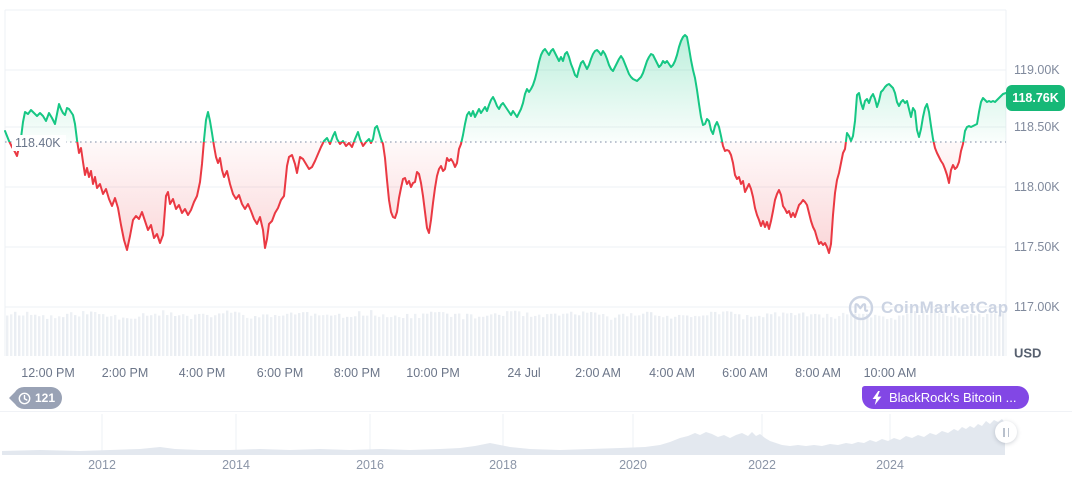 Image resolution: width=1072 pixels, height=477 pixels. What do you see at coordinates (890, 373) in the screenshot?
I see `x-axis-tick-label: 10:00 AM` at bounding box center [890, 373].